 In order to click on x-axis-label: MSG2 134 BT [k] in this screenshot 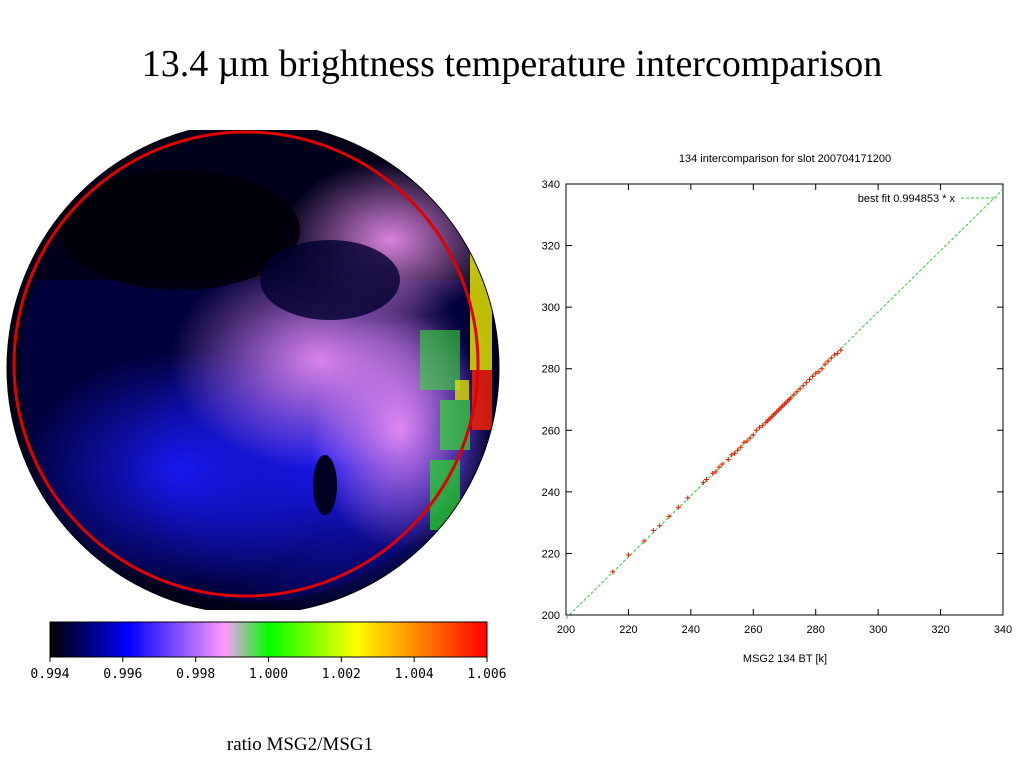, I will do `click(785, 659)`.